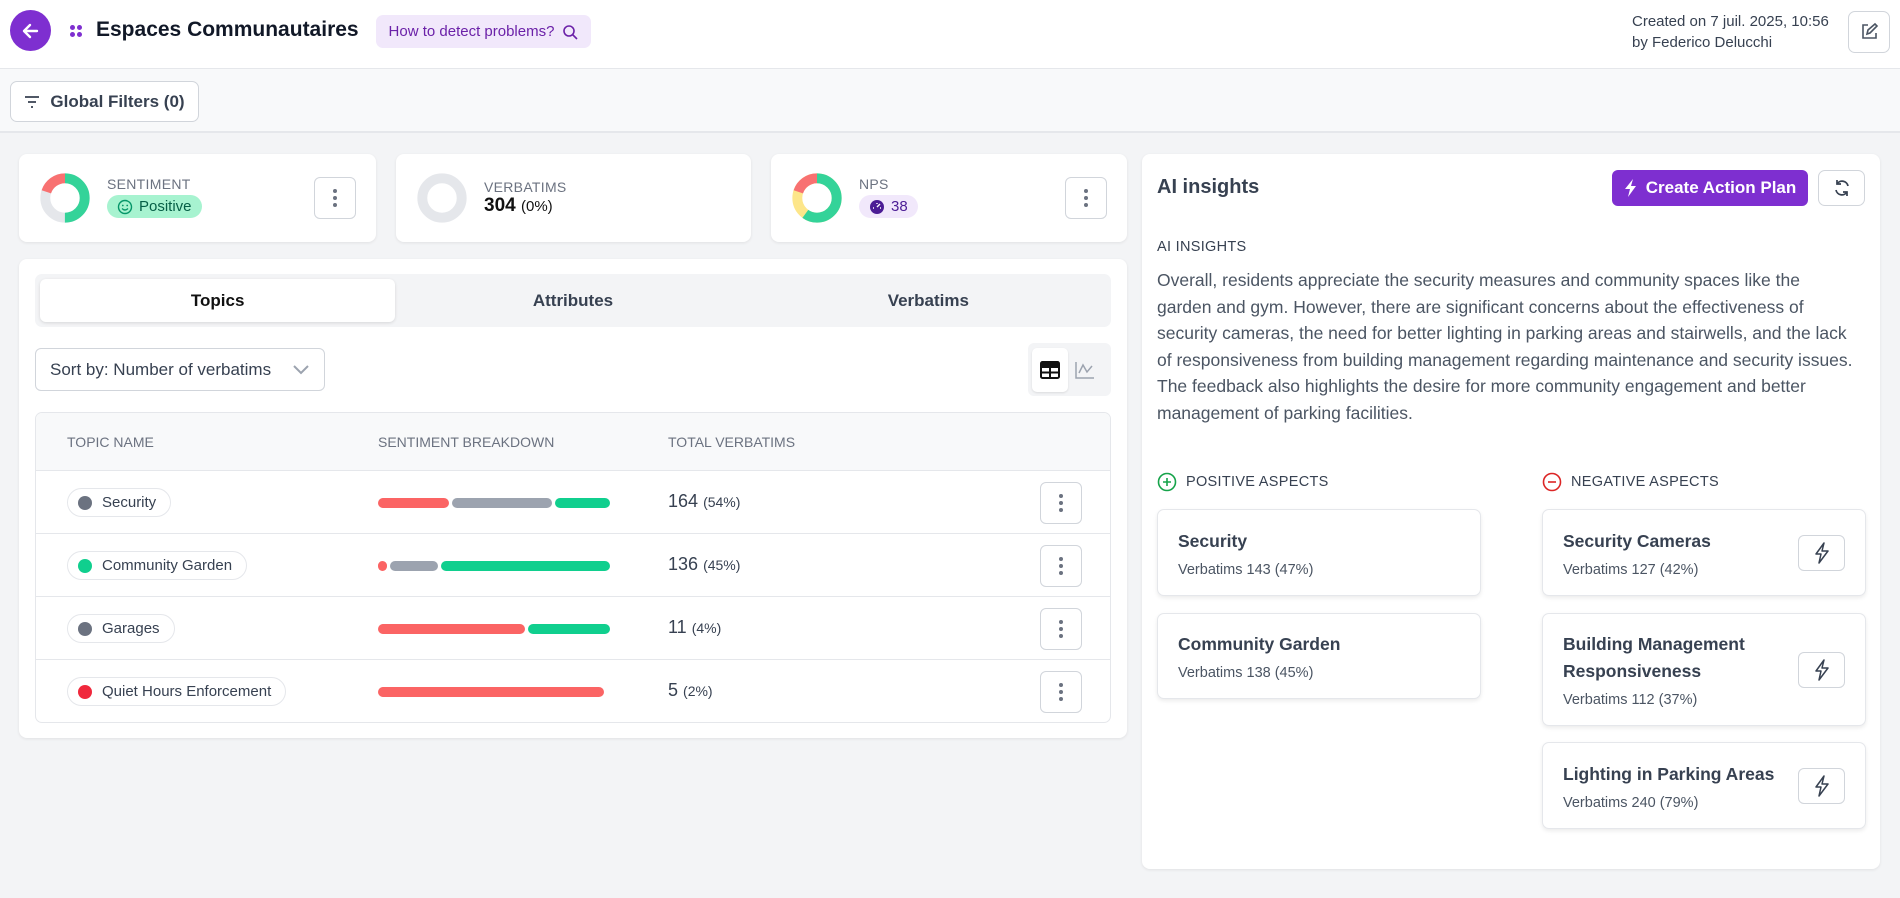 Image resolution: width=1900 pixels, height=898 pixels. I want to click on kpi-sentiment: SENTIMENT Positive, so click(197, 198).